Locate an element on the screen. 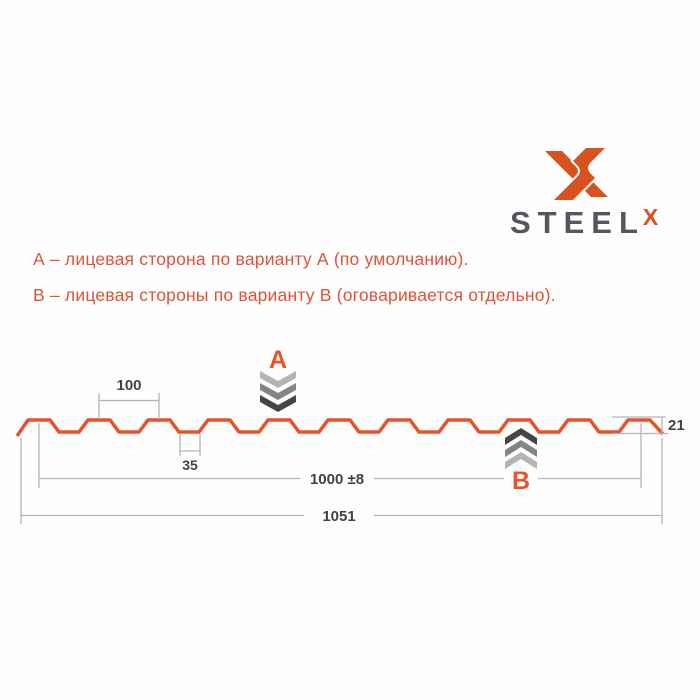  chevron-up-icon is located at coordinates (521, 448).